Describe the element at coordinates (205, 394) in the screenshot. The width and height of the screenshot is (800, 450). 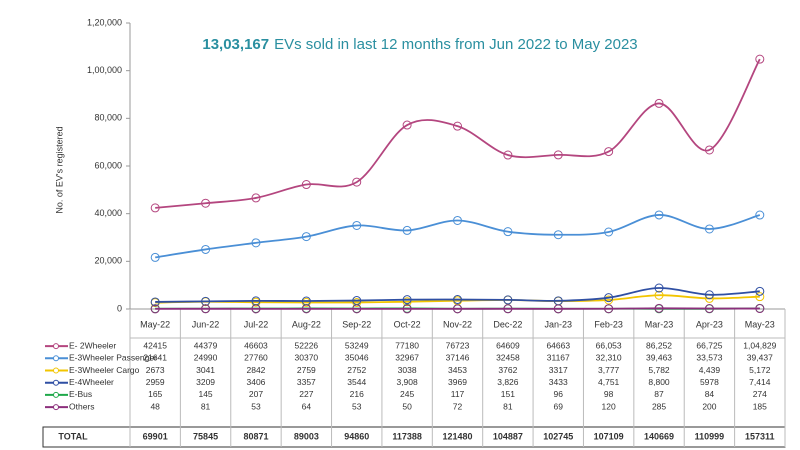
I see `table-cell: 145` at that location.